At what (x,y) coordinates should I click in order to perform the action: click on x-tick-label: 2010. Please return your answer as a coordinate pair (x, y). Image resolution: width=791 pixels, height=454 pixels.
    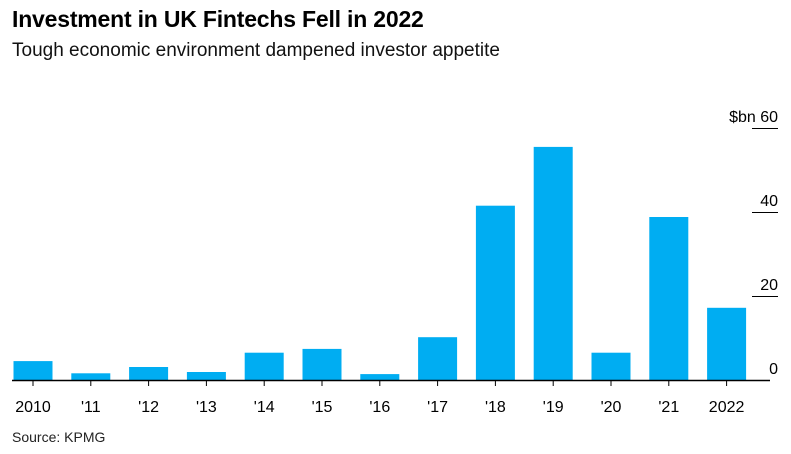
    Looking at the image, I should click on (33, 407).